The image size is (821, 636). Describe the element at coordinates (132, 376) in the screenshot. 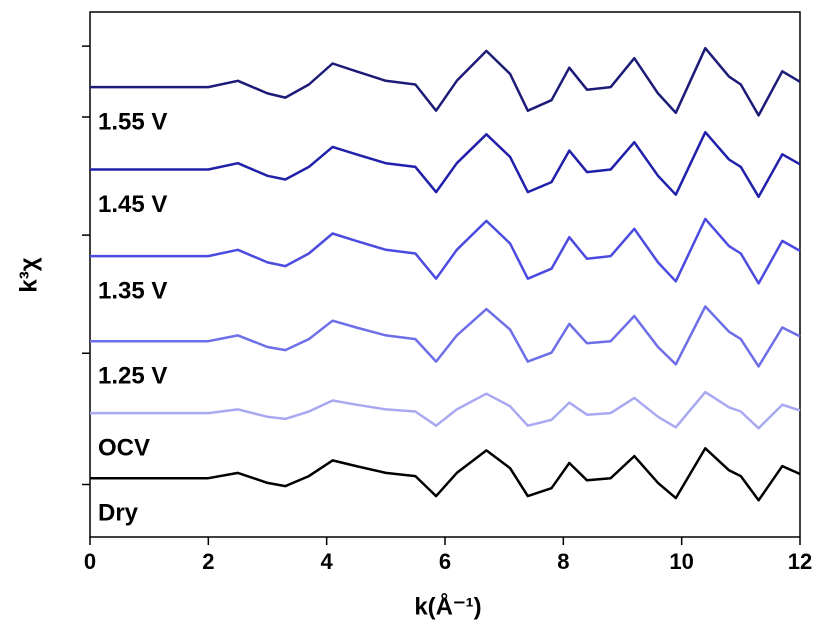

I see `series-label: 1.25 V` at that location.